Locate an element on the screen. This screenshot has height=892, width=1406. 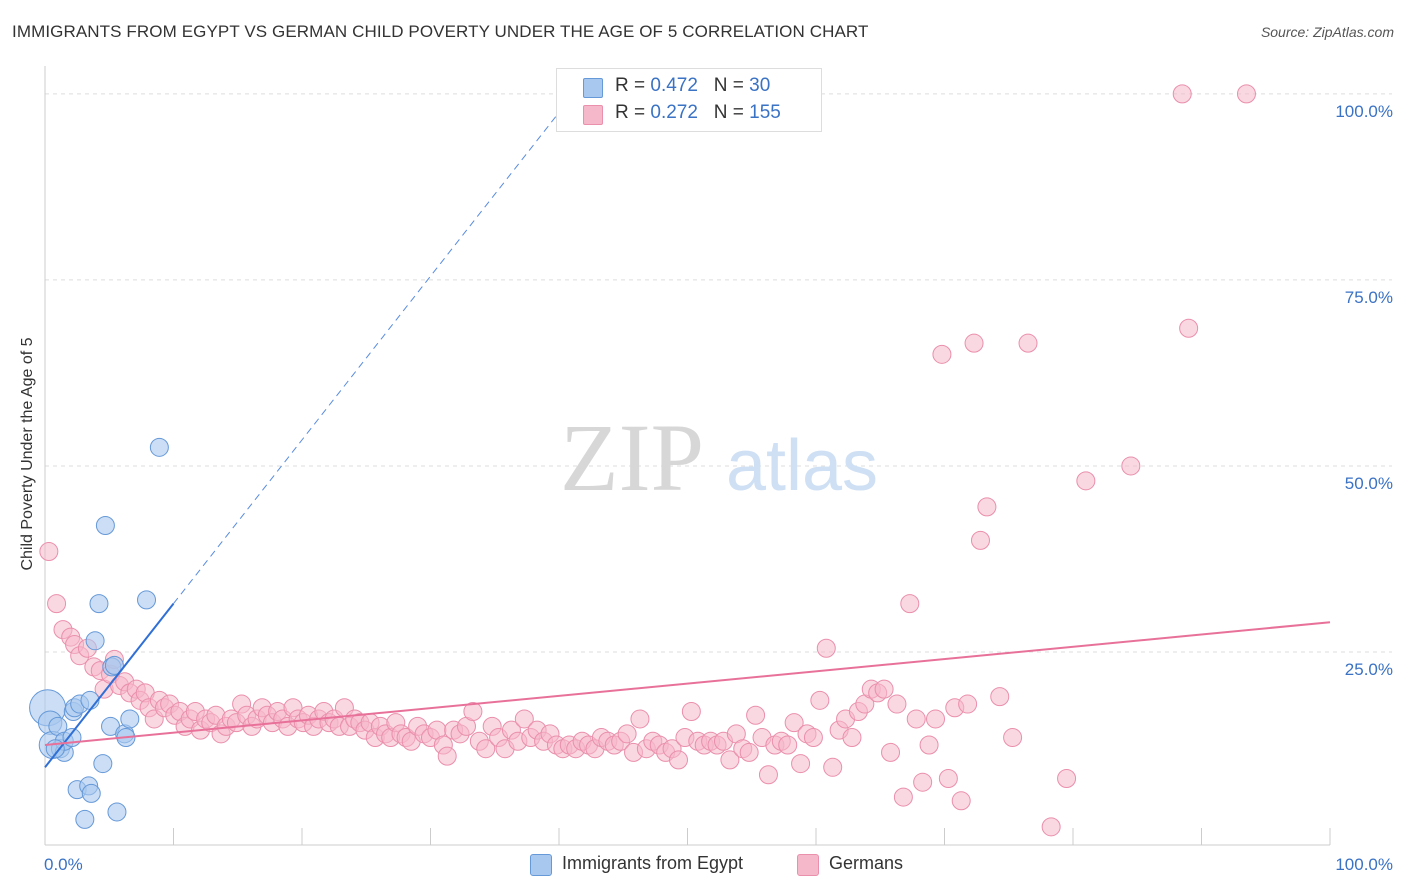
legend-row-egypt: R = 0.472 N = 30 is located at coordinates (676, 87).